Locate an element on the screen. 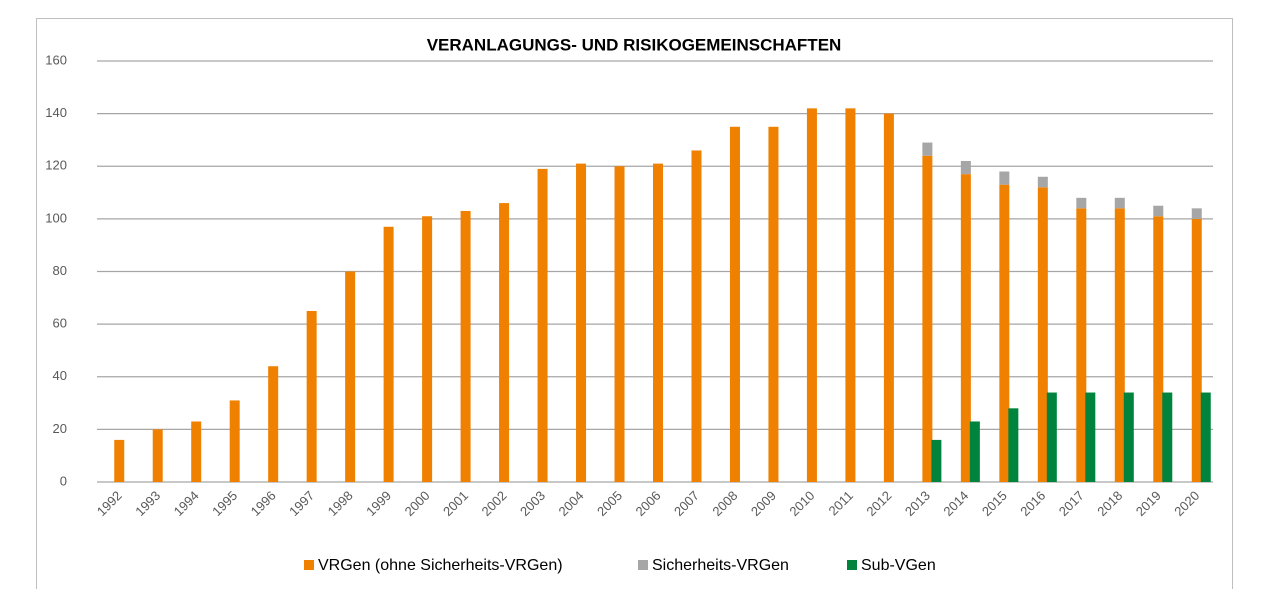  chart-title: VERANLAGUNGS- UND RISIKOGEMEINSCHAFTEN is located at coordinates (634, 44).